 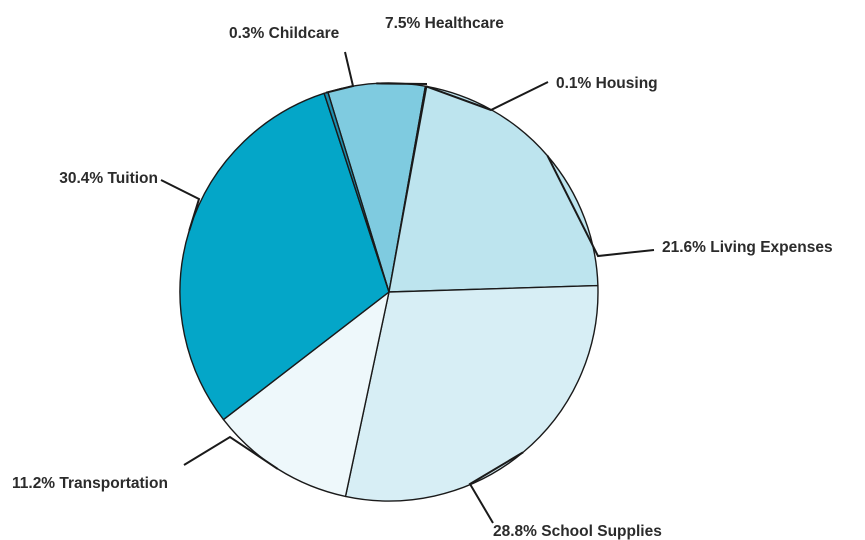 What do you see at coordinates (231, 452) in the screenshot?
I see `leader-line-transportation` at bounding box center [231, 452].